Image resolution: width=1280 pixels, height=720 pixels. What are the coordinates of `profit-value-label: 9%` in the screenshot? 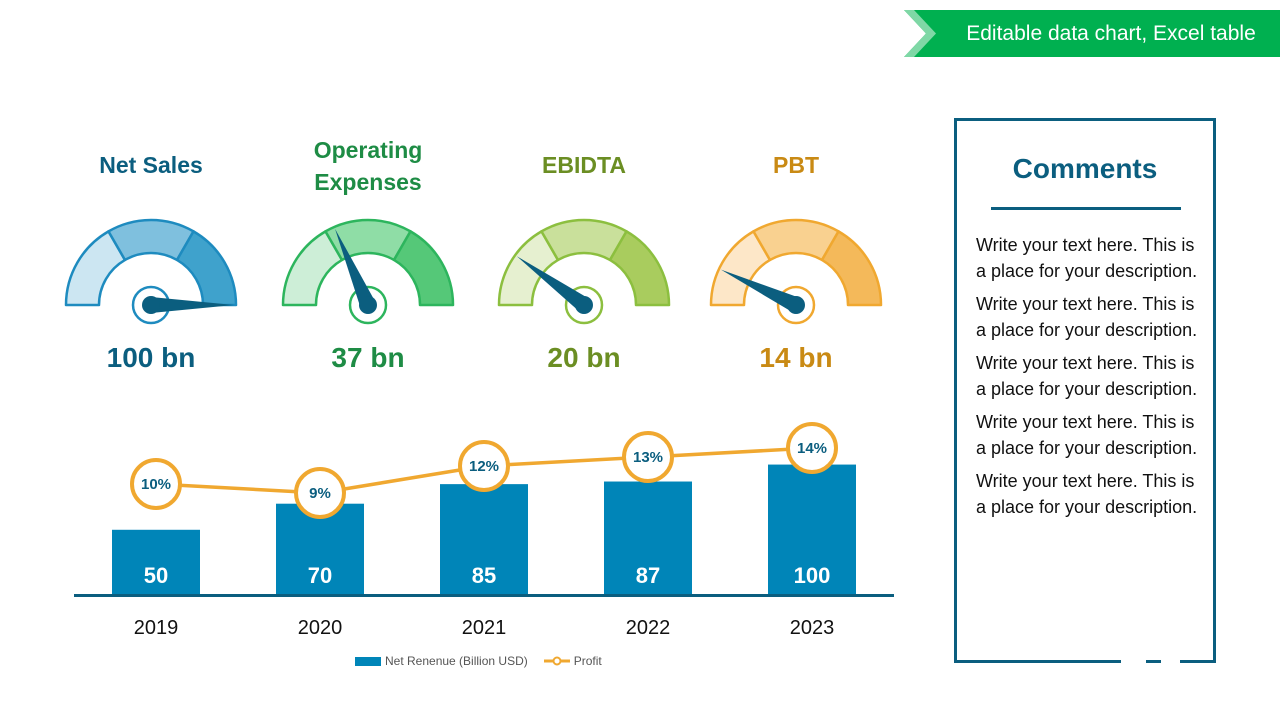 It's located at (320, 493).